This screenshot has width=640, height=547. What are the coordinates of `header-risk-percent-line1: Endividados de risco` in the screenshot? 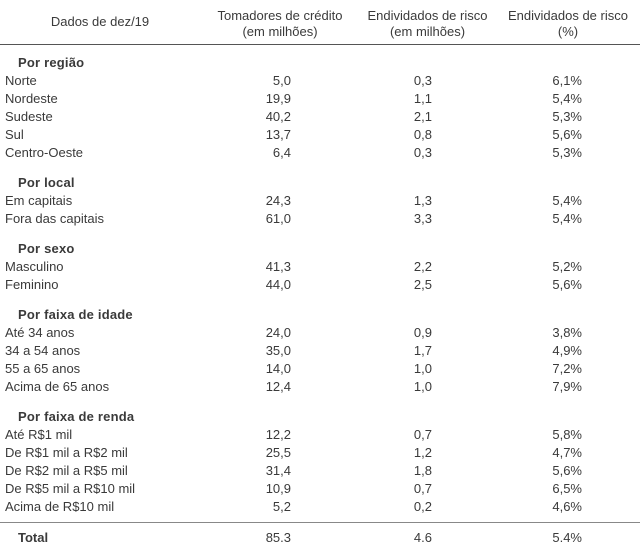 It's located at (568, 15).